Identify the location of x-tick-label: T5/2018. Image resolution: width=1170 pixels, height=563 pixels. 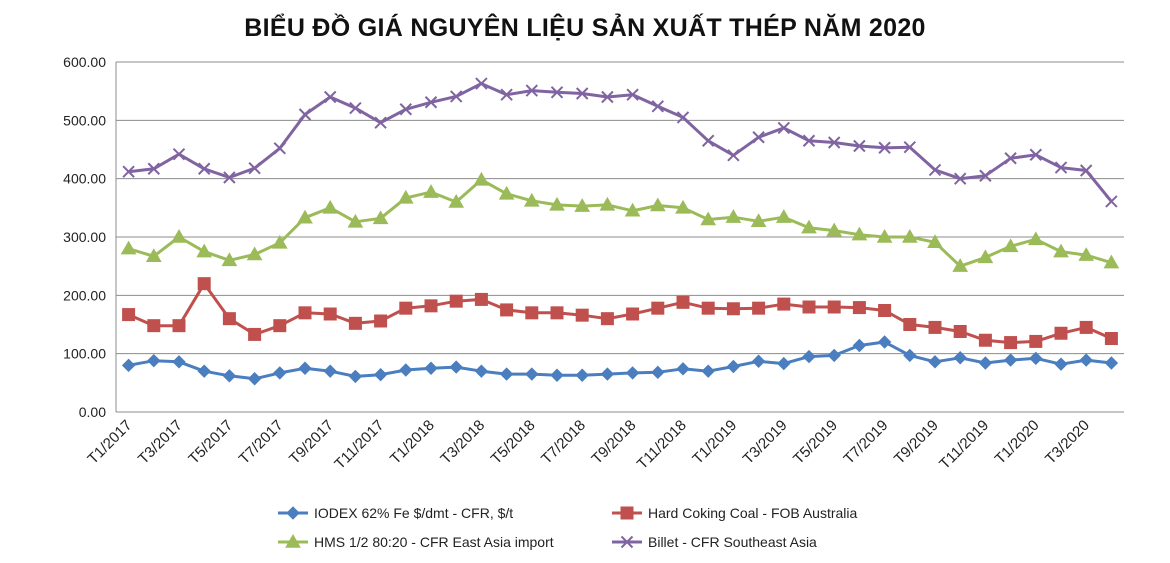
(513, 442).